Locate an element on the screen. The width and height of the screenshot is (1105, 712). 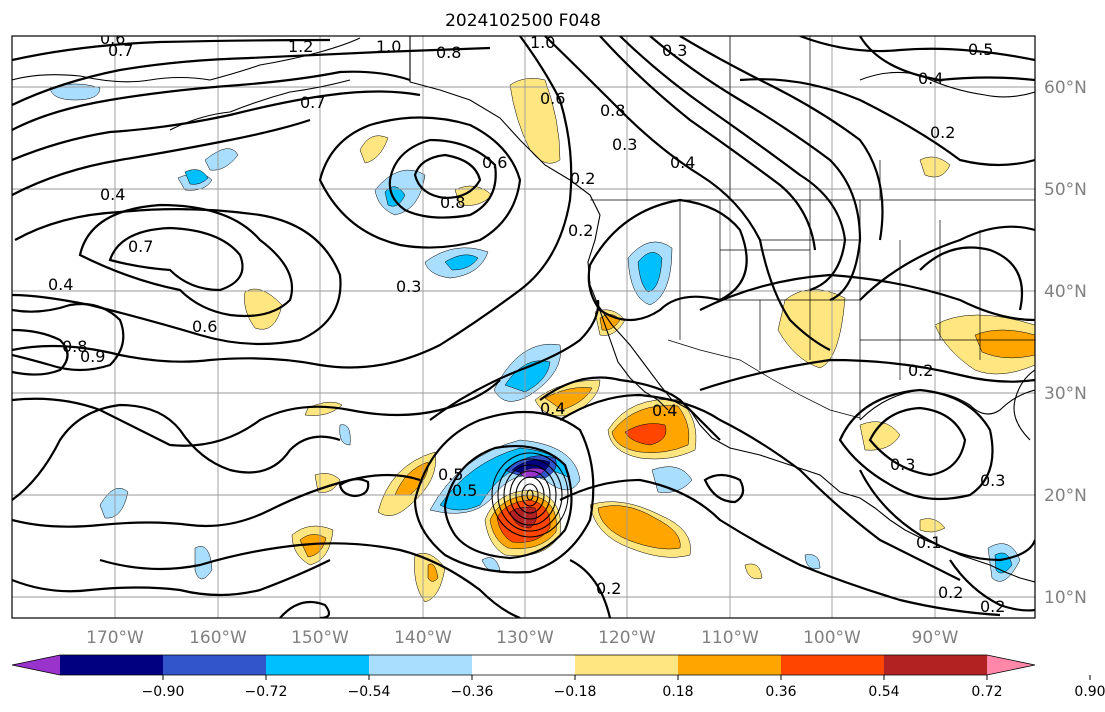
colorbar-tick-label: 0.36 is located at coordinates (780, 692).